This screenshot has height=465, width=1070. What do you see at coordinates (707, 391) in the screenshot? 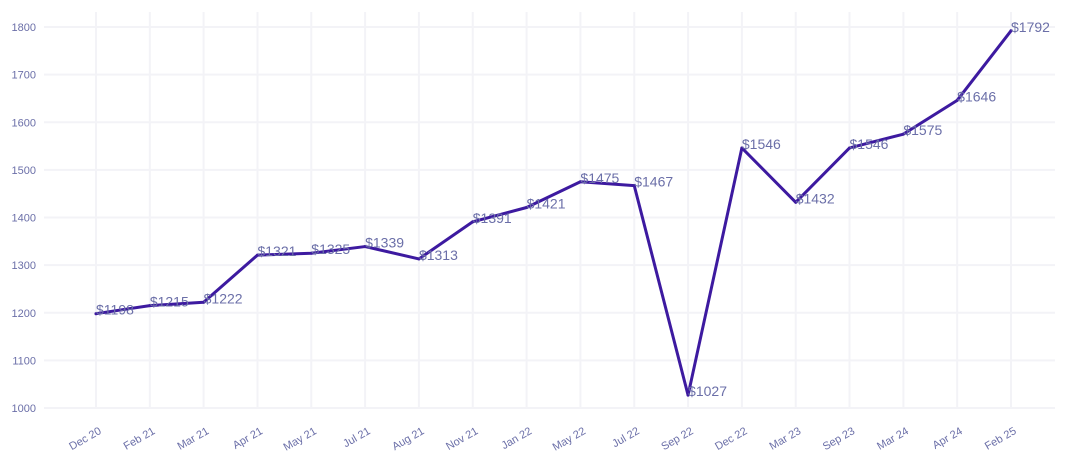
I see `data-label: $1027` at bounding box center [707, 391].